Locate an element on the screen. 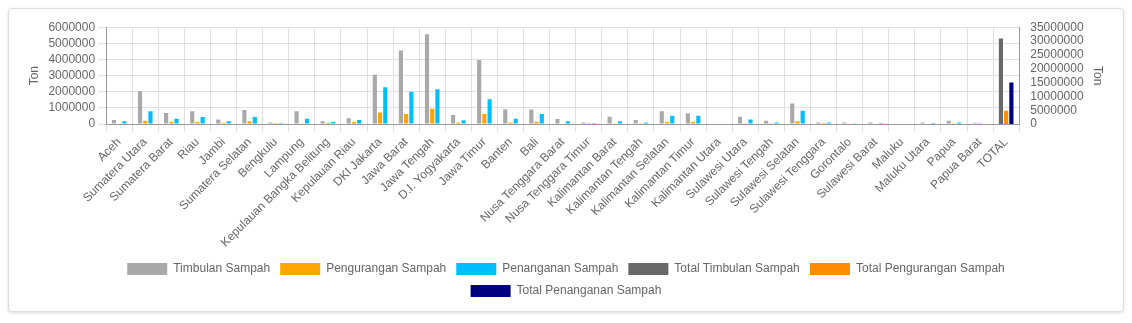 The width and height of the screenshot is (1132, 323). y-axis-title: Ton is located at coordinates (33, 75).